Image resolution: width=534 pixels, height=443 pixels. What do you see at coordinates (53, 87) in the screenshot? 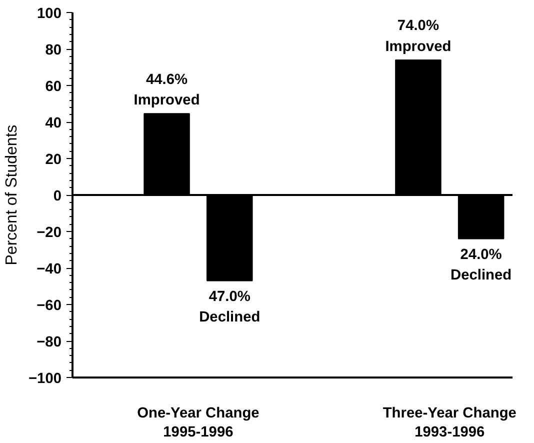
I see `y-tick-label: 60` at bounding box center [53, 87].